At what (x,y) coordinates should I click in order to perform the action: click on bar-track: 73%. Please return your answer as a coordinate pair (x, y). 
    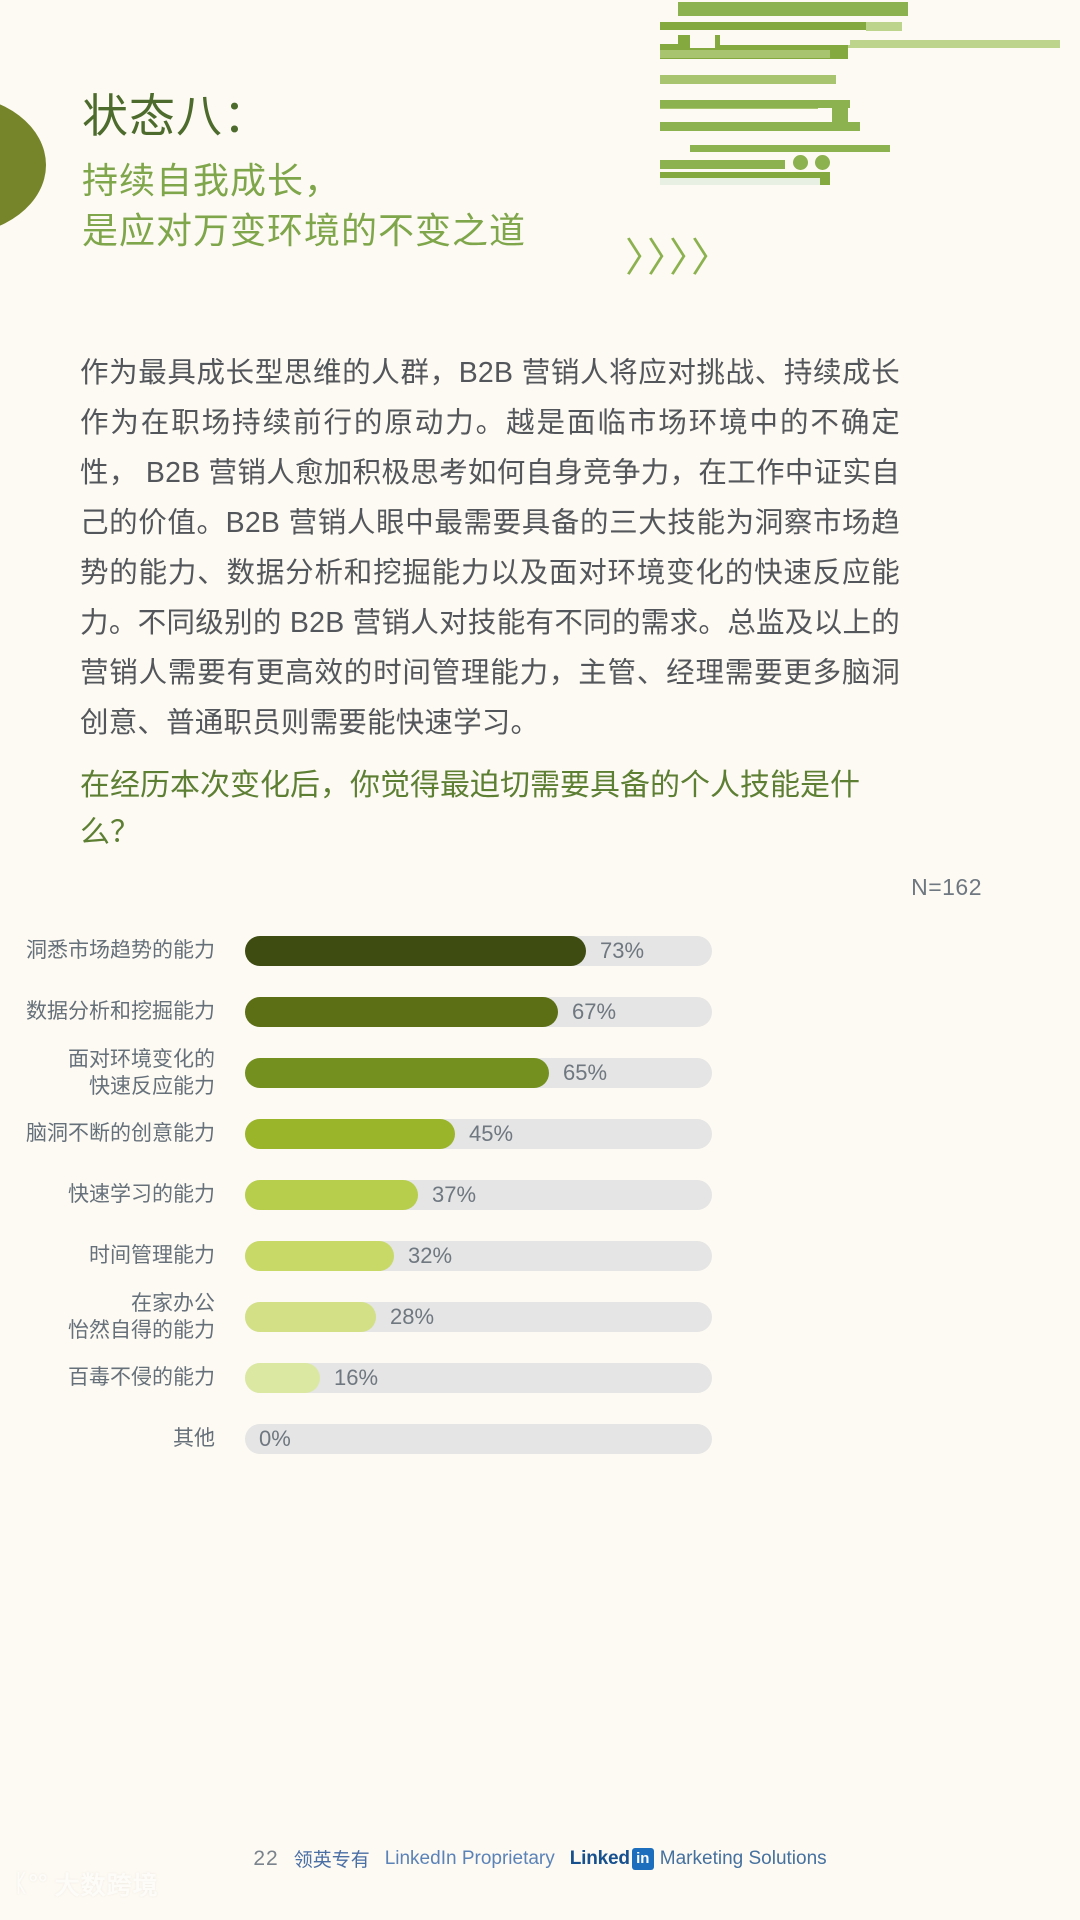
    Looking at the image, I should click on (478, 950).